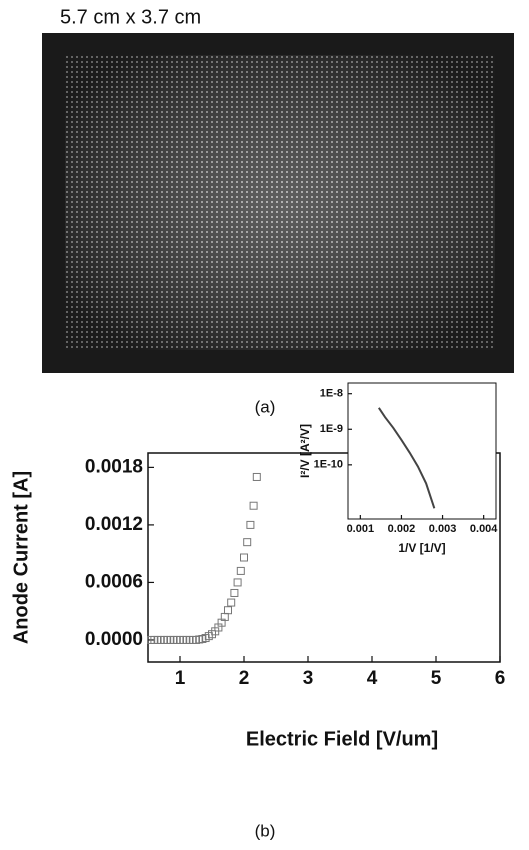 The width and height of the screenshot is (529, 850). Describe the element at coordinates (443, 529) in the screenshot. I see `x-tick-label: 0.003` at that location.